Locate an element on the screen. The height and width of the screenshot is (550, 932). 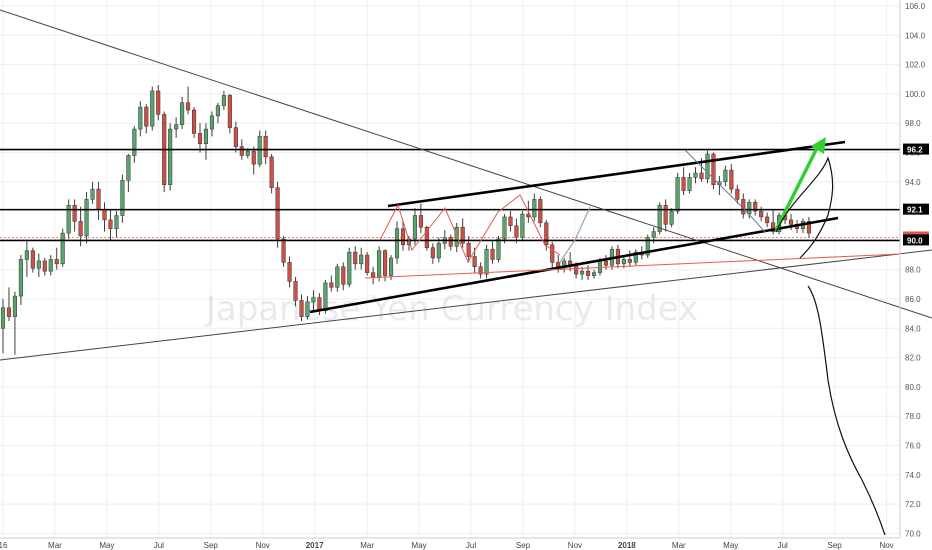
price-badge-label: 90.0 is located at coordinates (915, 240).